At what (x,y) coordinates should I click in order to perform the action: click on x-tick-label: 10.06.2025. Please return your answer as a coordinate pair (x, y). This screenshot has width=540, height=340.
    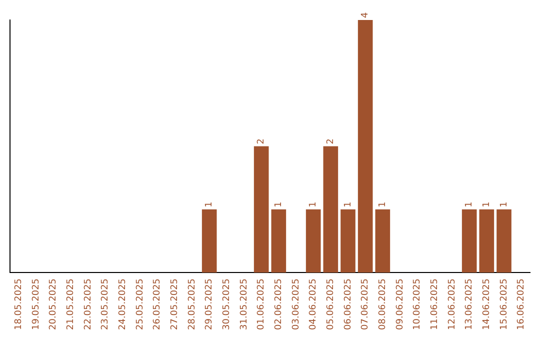
    Looking at the image, I should click on (417, 304).